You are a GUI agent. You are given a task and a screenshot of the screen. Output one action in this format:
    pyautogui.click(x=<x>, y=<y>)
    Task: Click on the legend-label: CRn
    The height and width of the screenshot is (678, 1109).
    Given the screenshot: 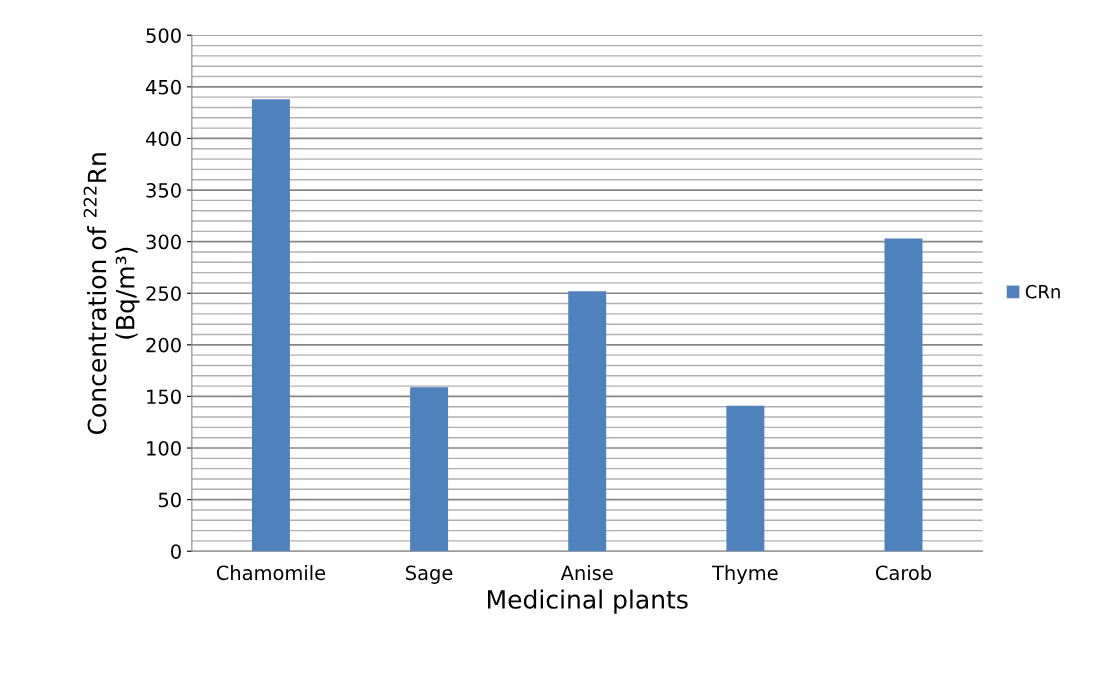 What is the action you would take?
    pyautogui.click(x=1042, y=291)
    